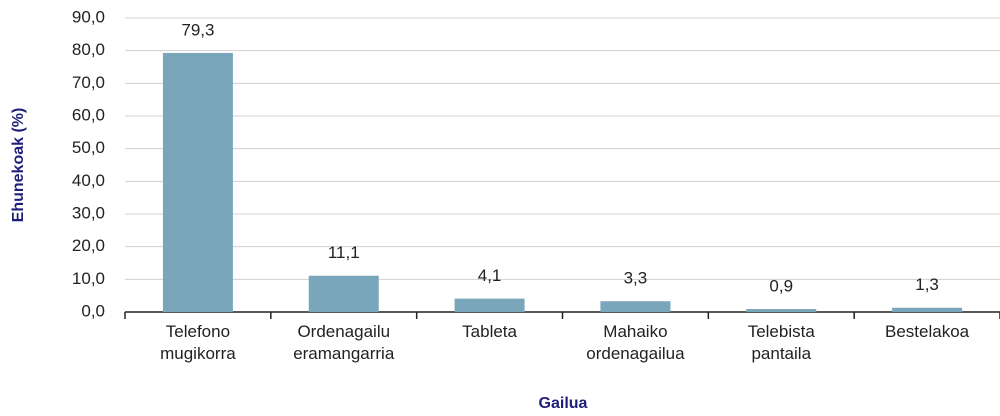  What do you see at coordinates (781, 286) in the screenshot?
I see `value-label: 0,9` at bounding box center [781, 286].